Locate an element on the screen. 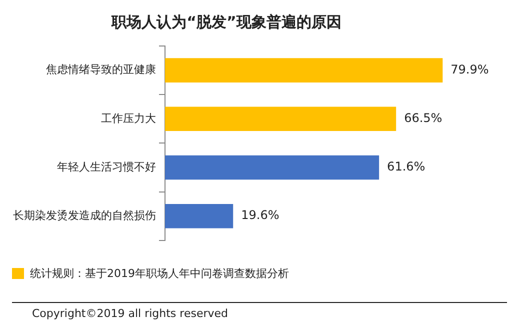  y-tick-label: 焦虑情绪导致的亚健康 is located at coordinates (101, 69).